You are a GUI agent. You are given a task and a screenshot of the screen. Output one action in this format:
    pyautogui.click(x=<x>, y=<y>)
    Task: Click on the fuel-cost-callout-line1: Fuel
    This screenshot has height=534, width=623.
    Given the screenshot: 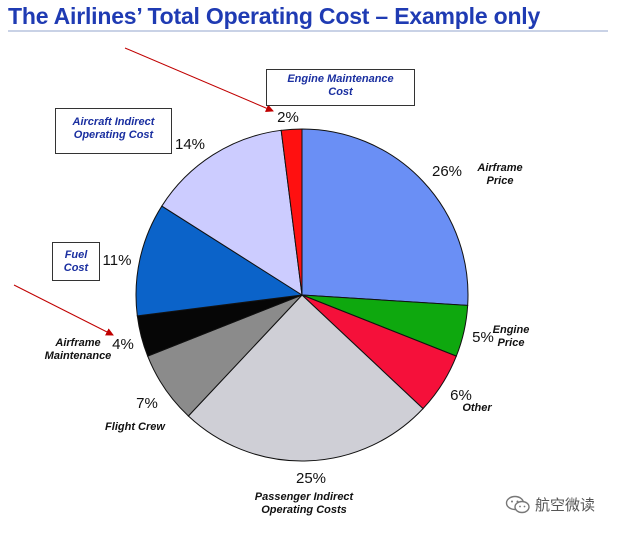 What is the action you would take?
    pyautogui.click(x=76, y=255)
    